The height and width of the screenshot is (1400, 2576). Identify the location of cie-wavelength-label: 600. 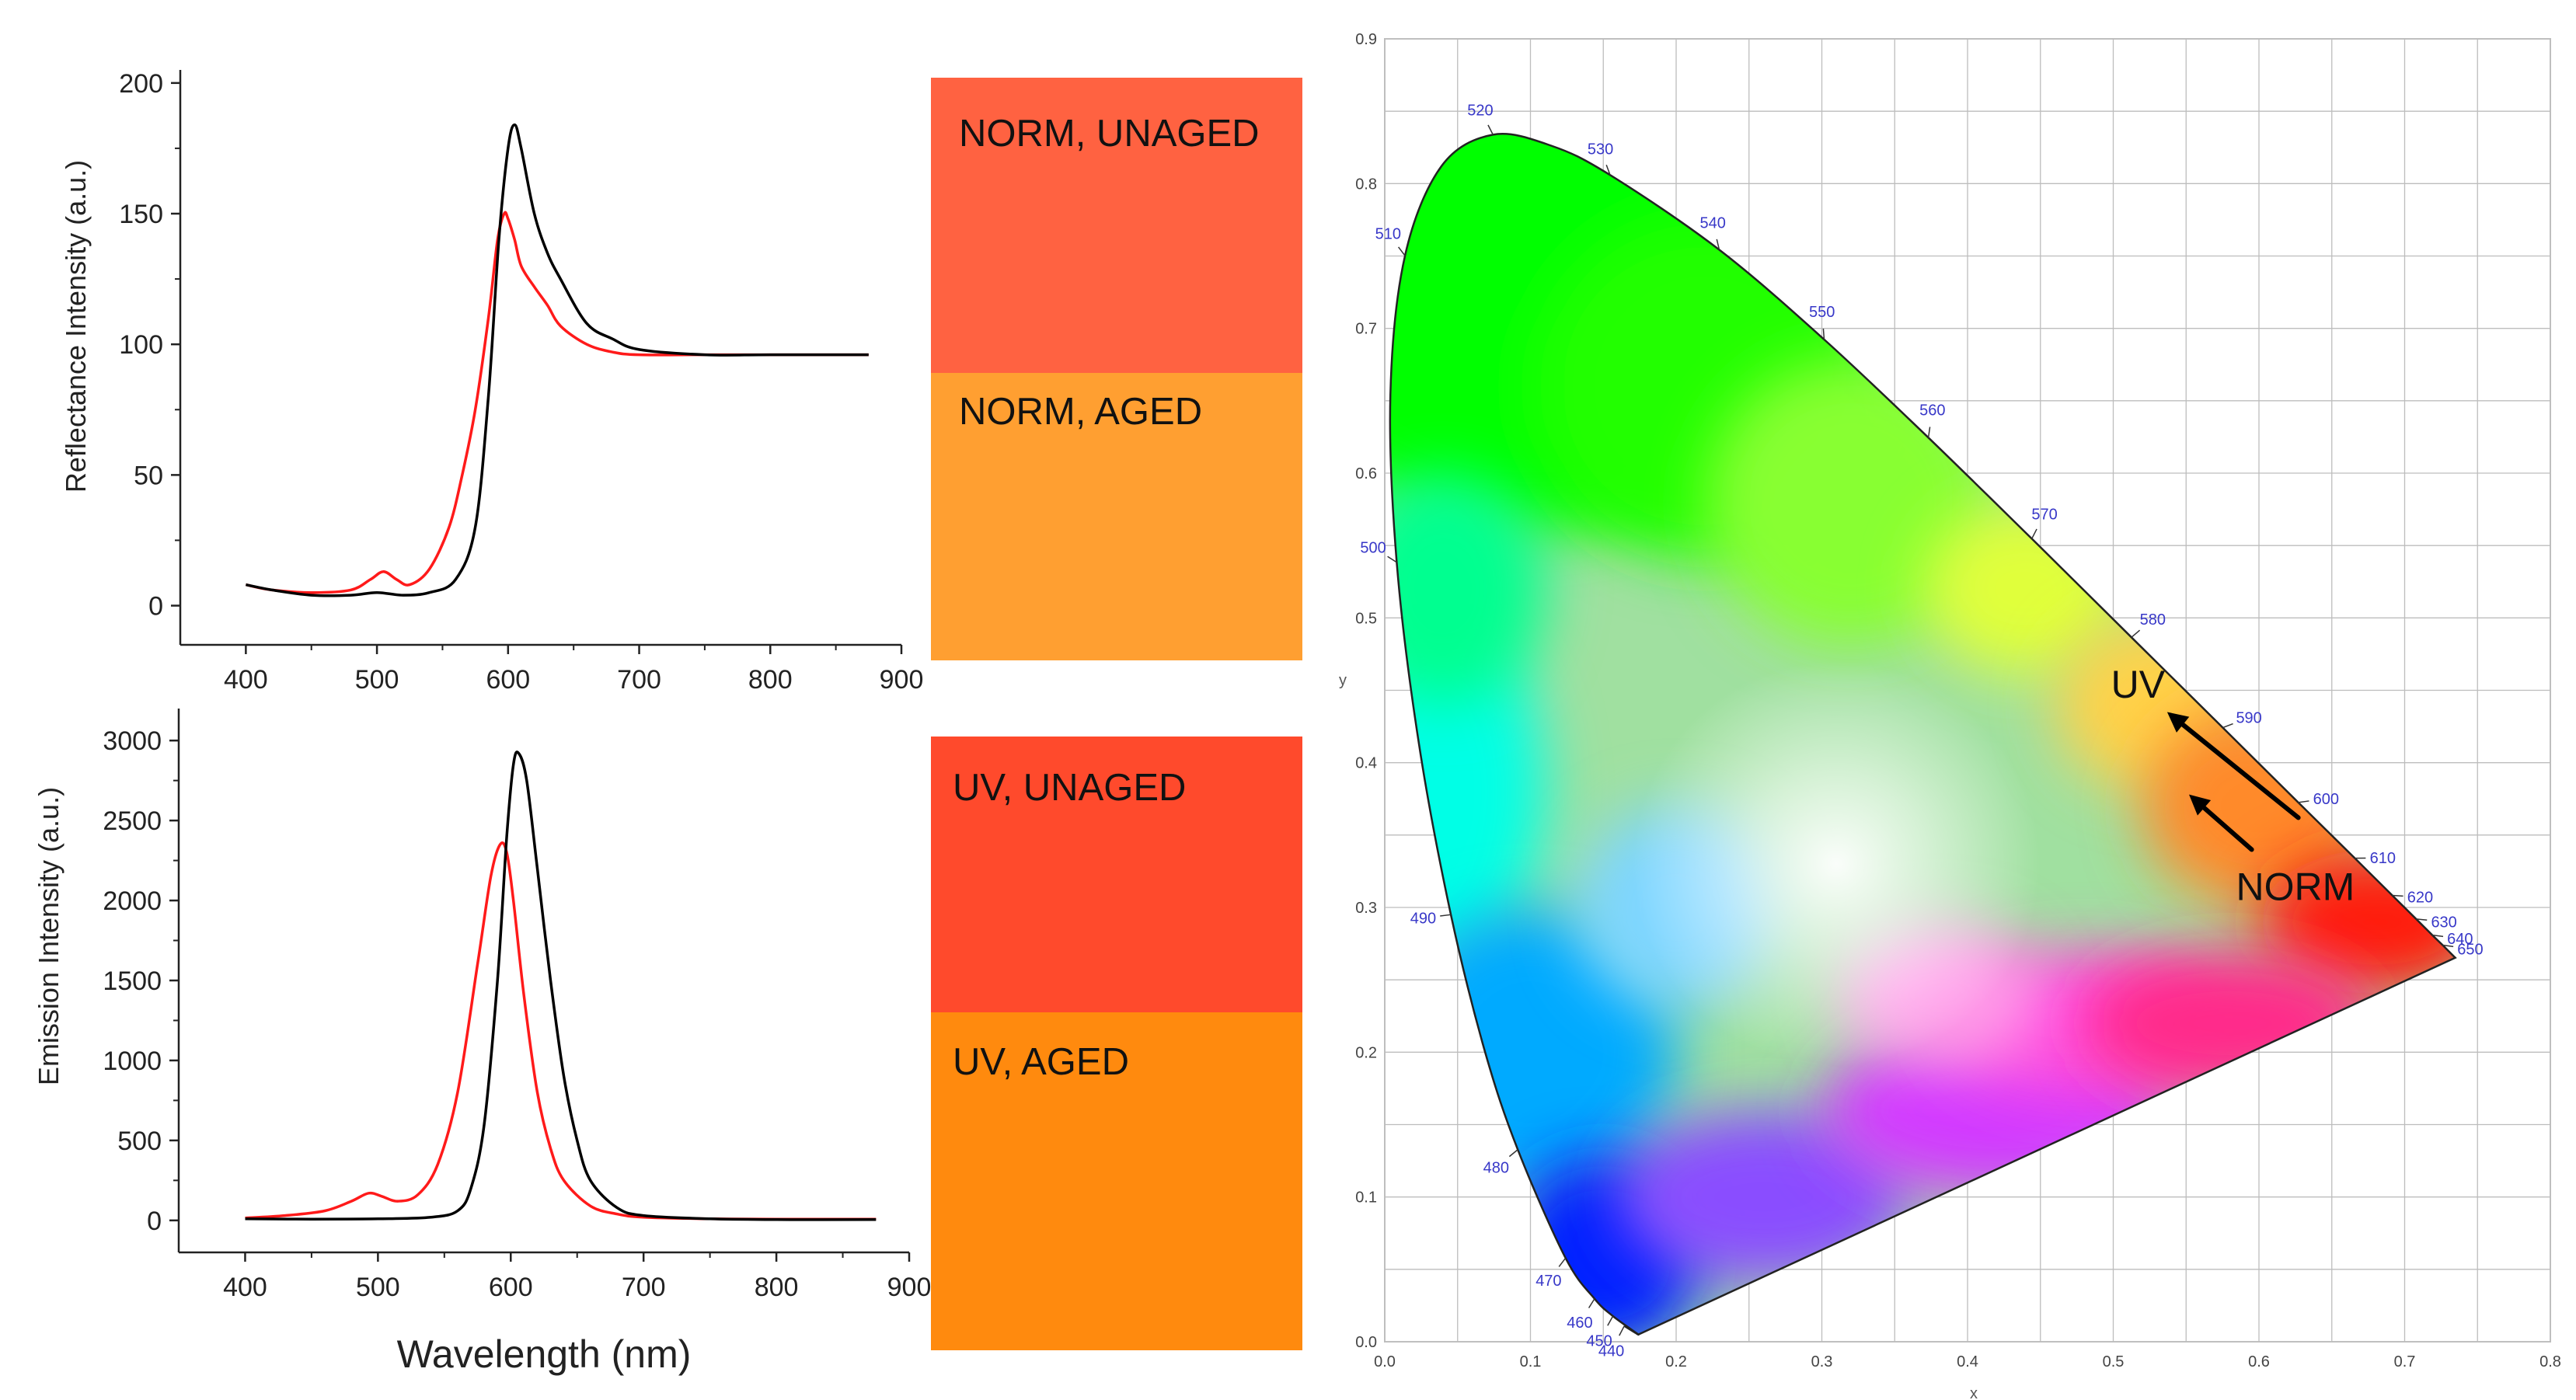
(2326, 799).